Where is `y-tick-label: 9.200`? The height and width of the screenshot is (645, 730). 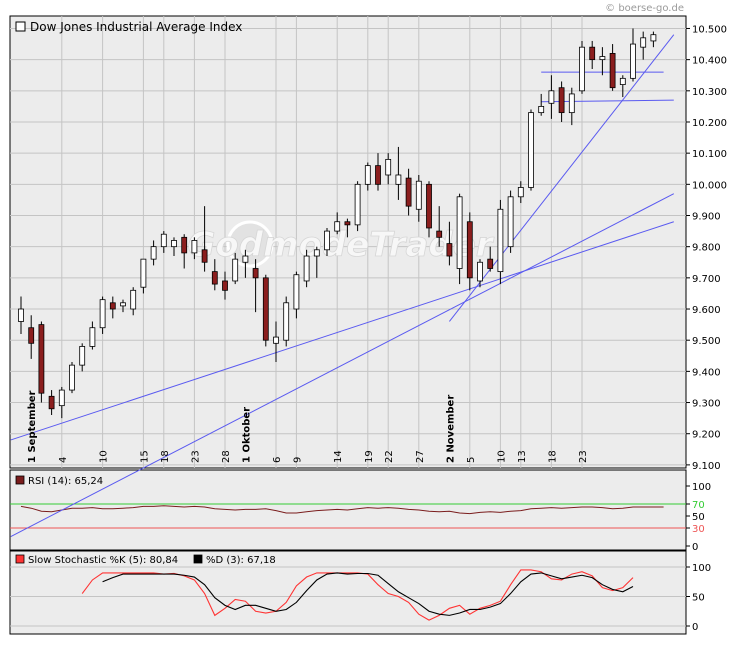
y-tick-label: 9.200 is located at coordinates (706, 435).